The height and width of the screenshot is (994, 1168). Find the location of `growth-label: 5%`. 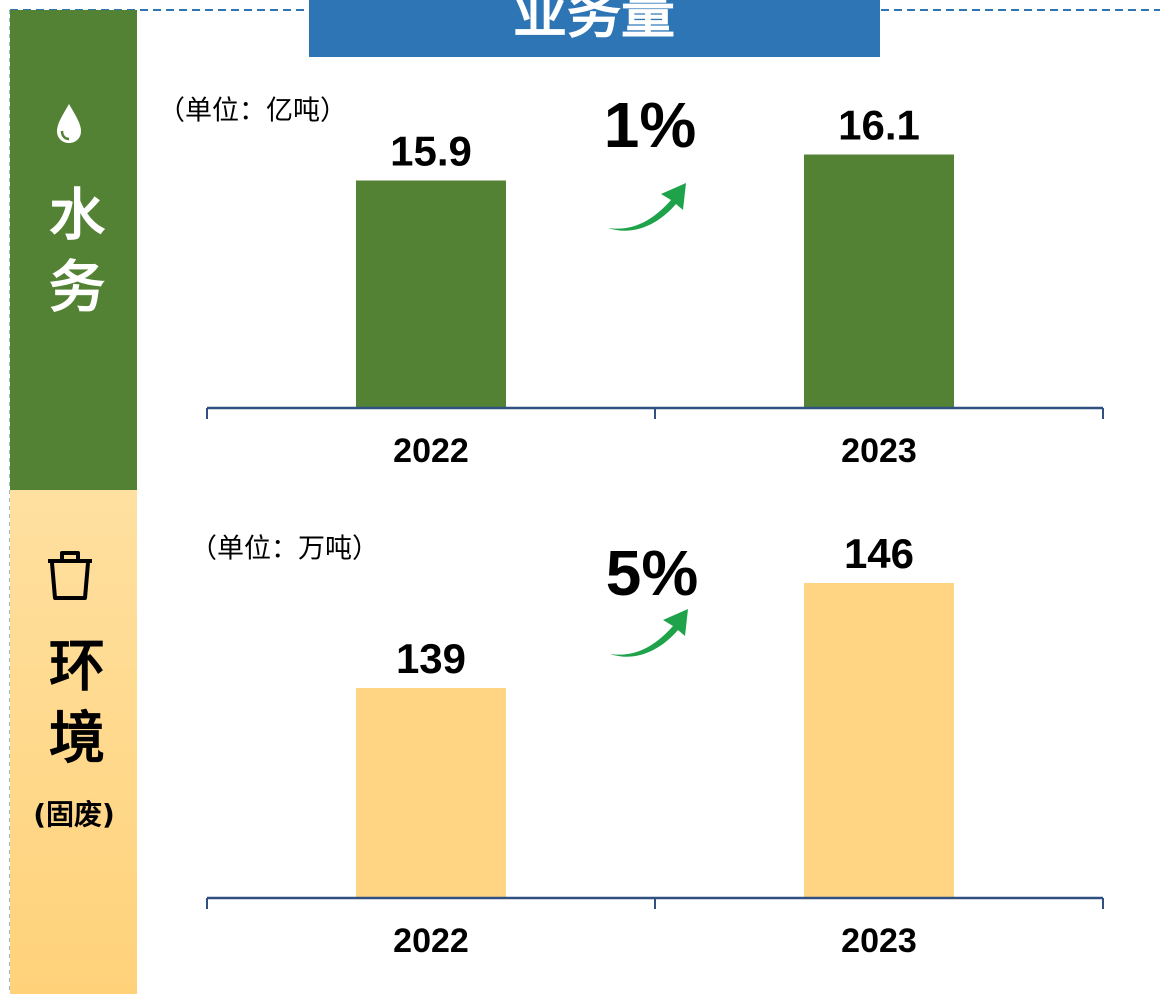

growth-label: 5% is located at coordinates (652, 573).